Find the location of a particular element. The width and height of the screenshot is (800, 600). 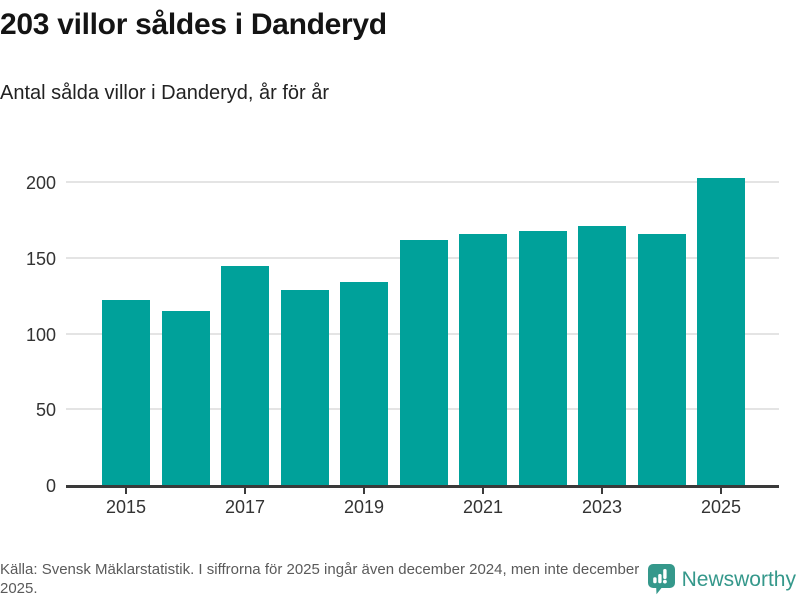

logo-bar-medium is located at coordinates (659, 579).